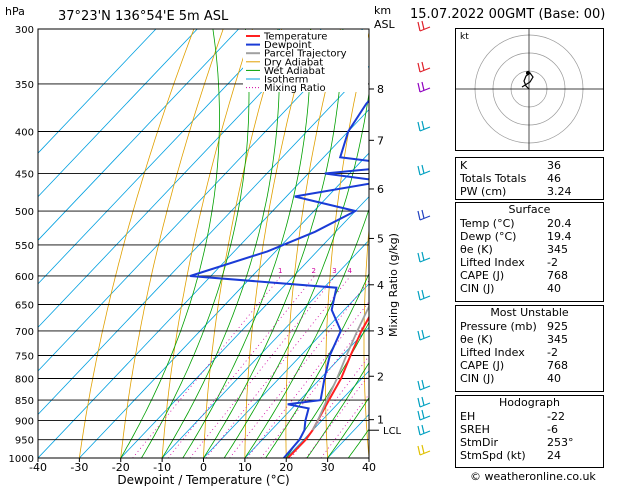  What do you see at coordinates (24, 30) in the screenshot?
I see `pressure-tick-label: 300` at bounding box center [24, 30].